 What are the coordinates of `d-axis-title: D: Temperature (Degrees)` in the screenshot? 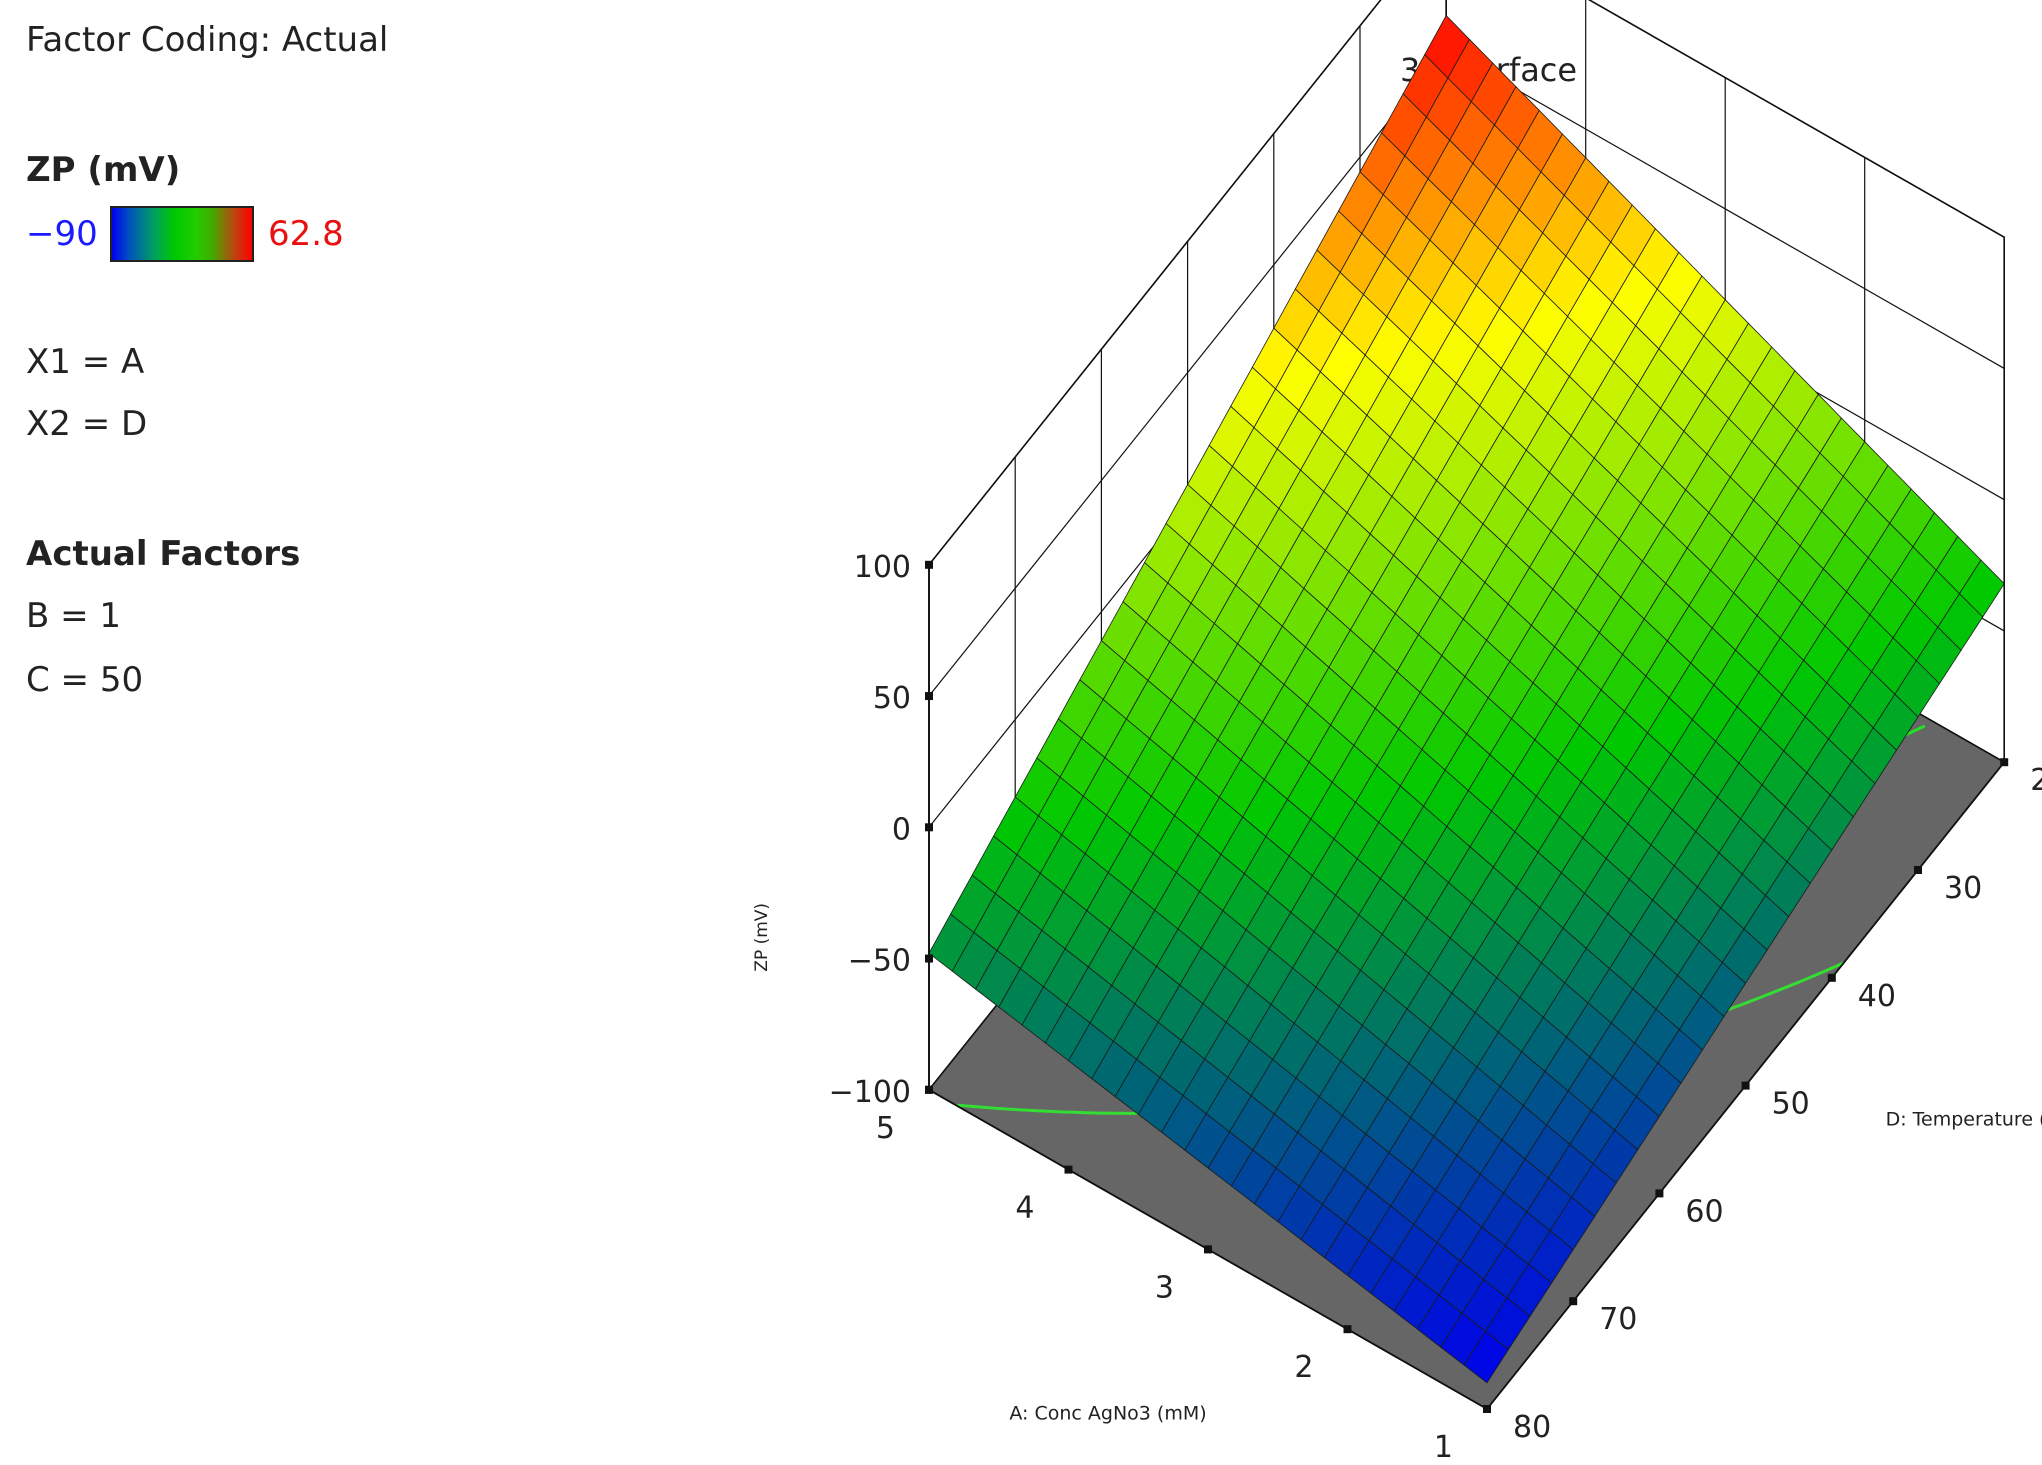 It's located at (1964, 1120).